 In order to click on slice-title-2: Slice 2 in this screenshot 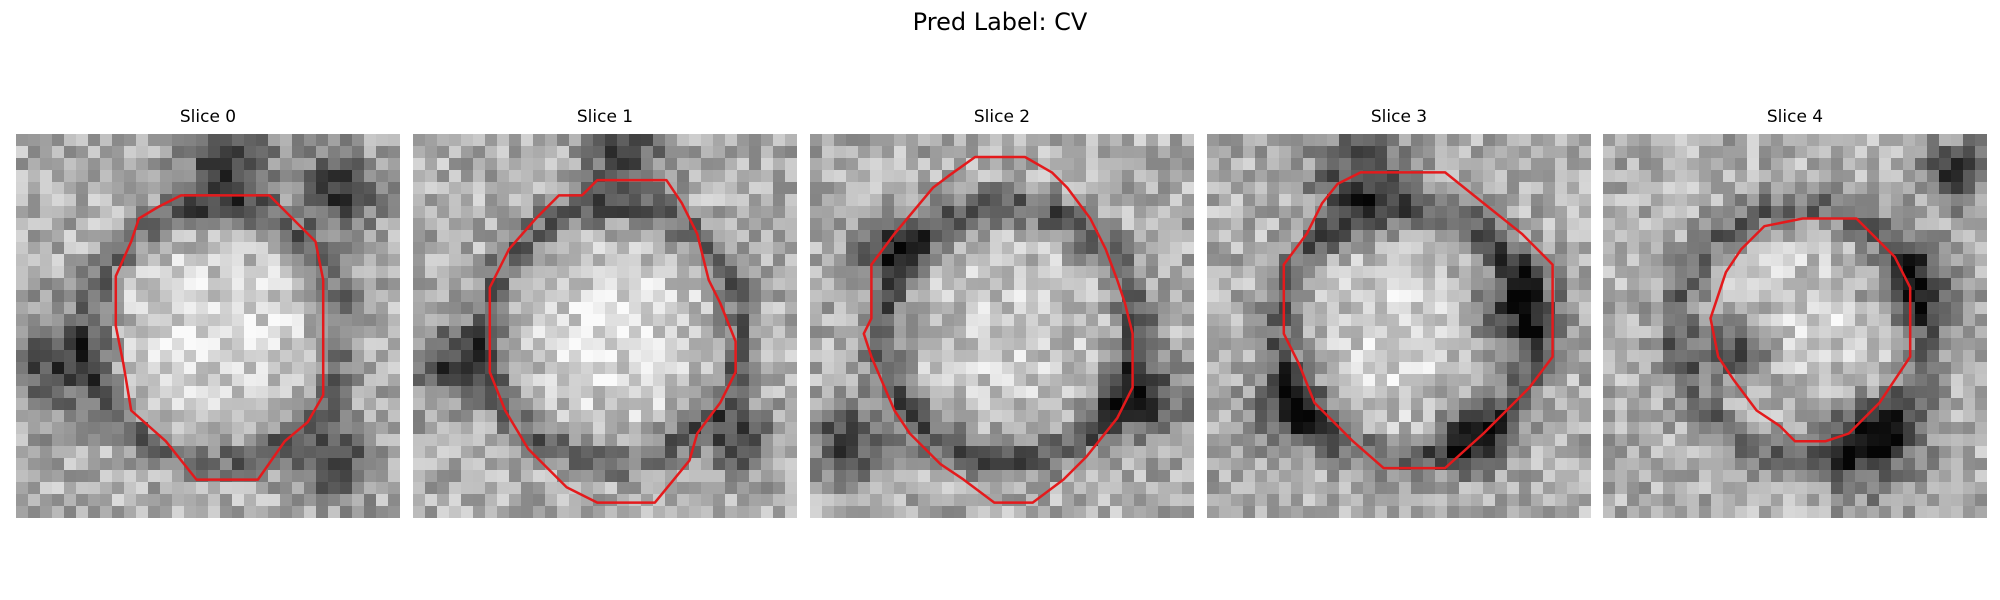, I will do `click(1002, 117)`.